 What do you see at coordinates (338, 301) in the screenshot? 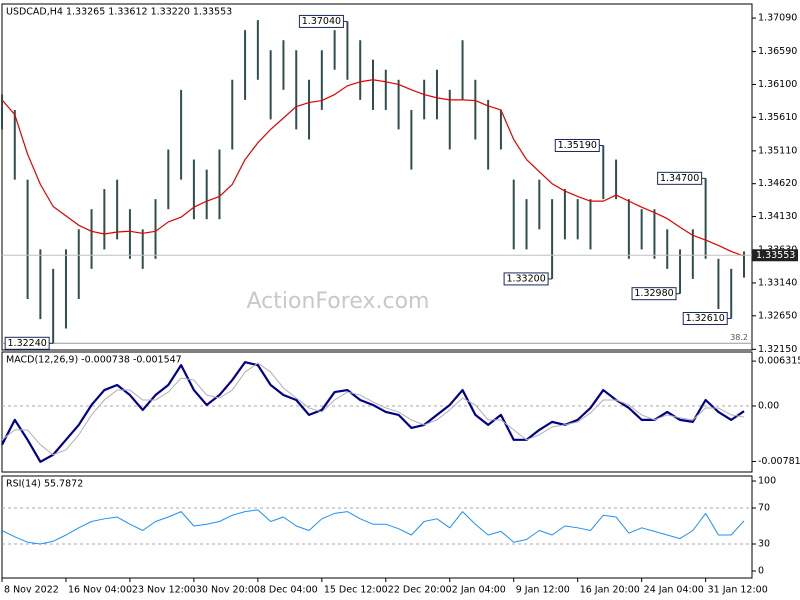
I see `watermark: ActionForex.com` at bounding box center [338, 301].